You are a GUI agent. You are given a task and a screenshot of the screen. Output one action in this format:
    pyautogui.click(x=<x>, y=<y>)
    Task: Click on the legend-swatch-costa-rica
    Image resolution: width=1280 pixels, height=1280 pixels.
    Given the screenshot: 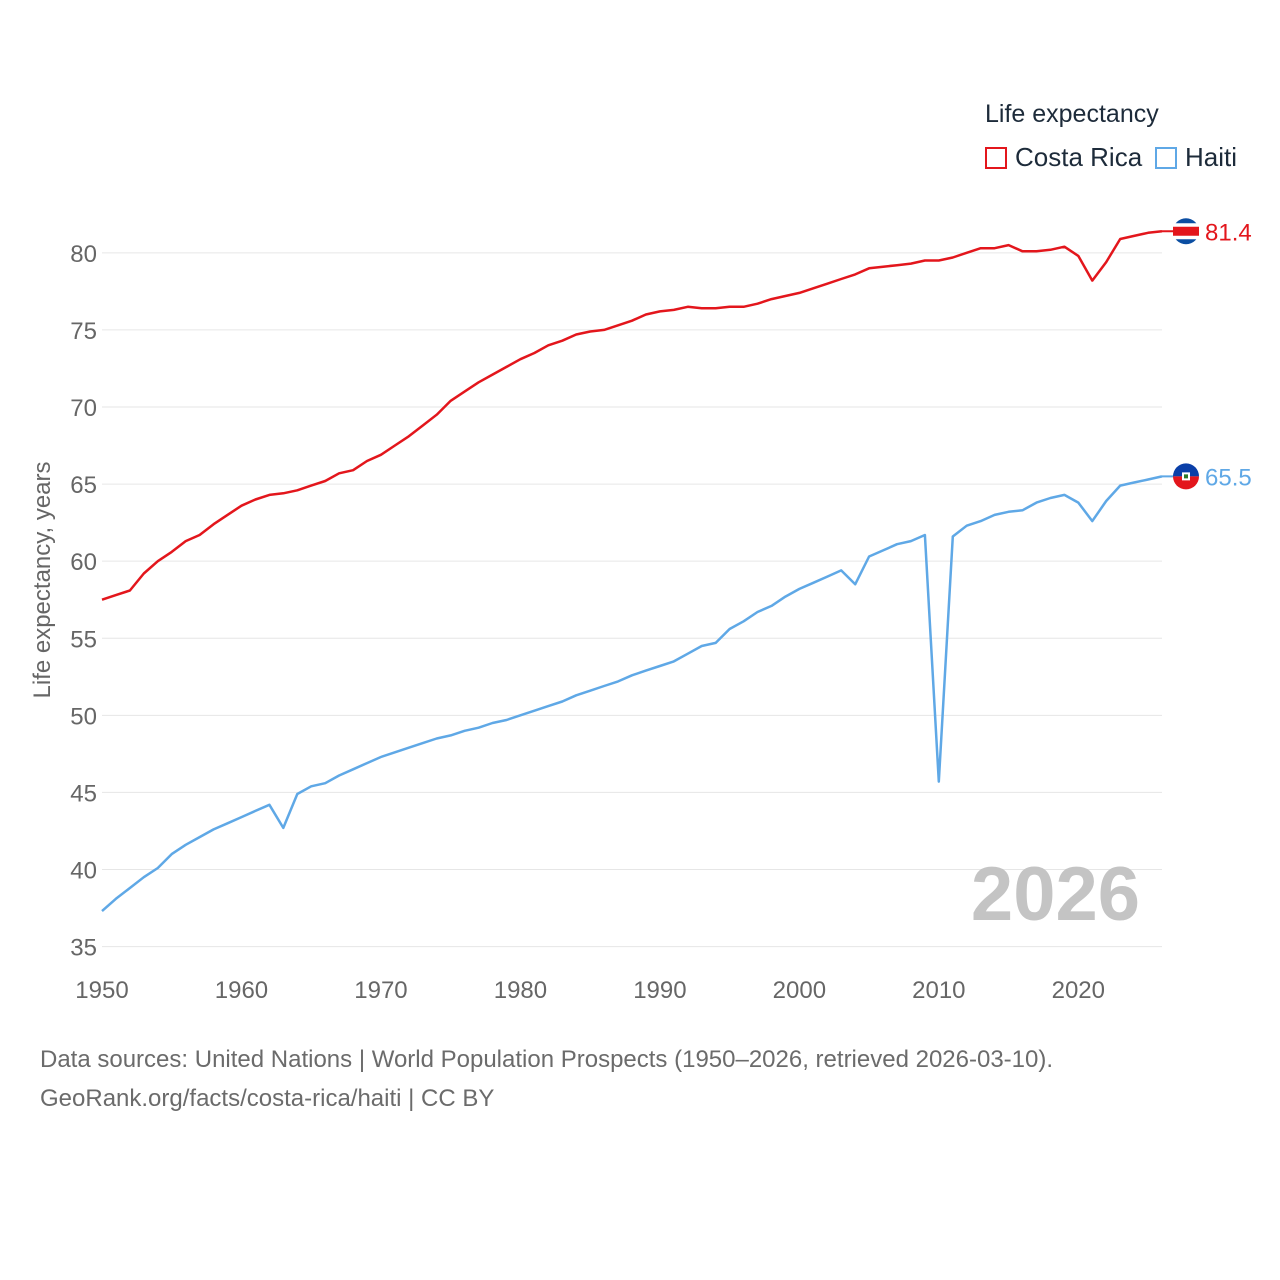 What is the action you would take?
    pyautogui.click(x=996, y=157)
    